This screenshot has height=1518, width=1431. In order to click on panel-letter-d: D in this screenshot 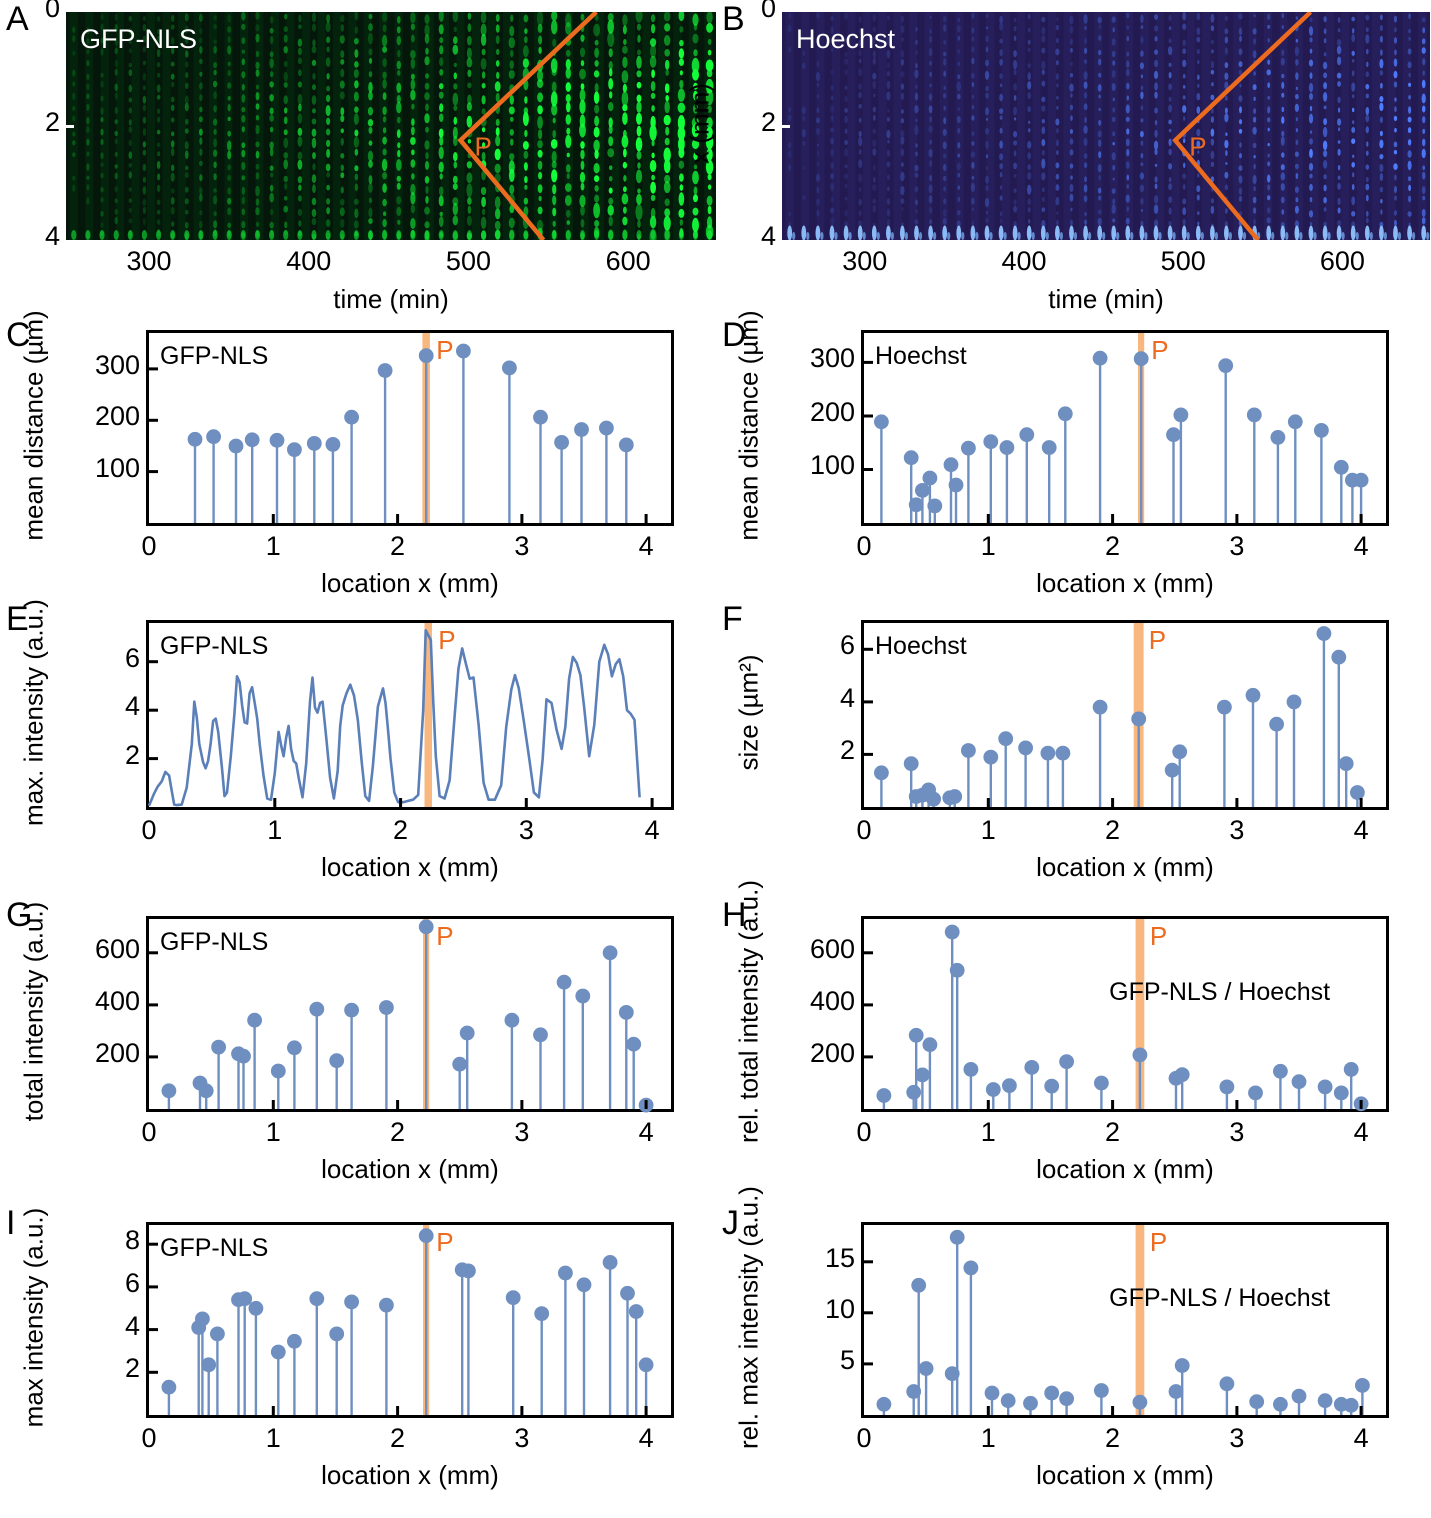, I will do `click(734, 335)`.